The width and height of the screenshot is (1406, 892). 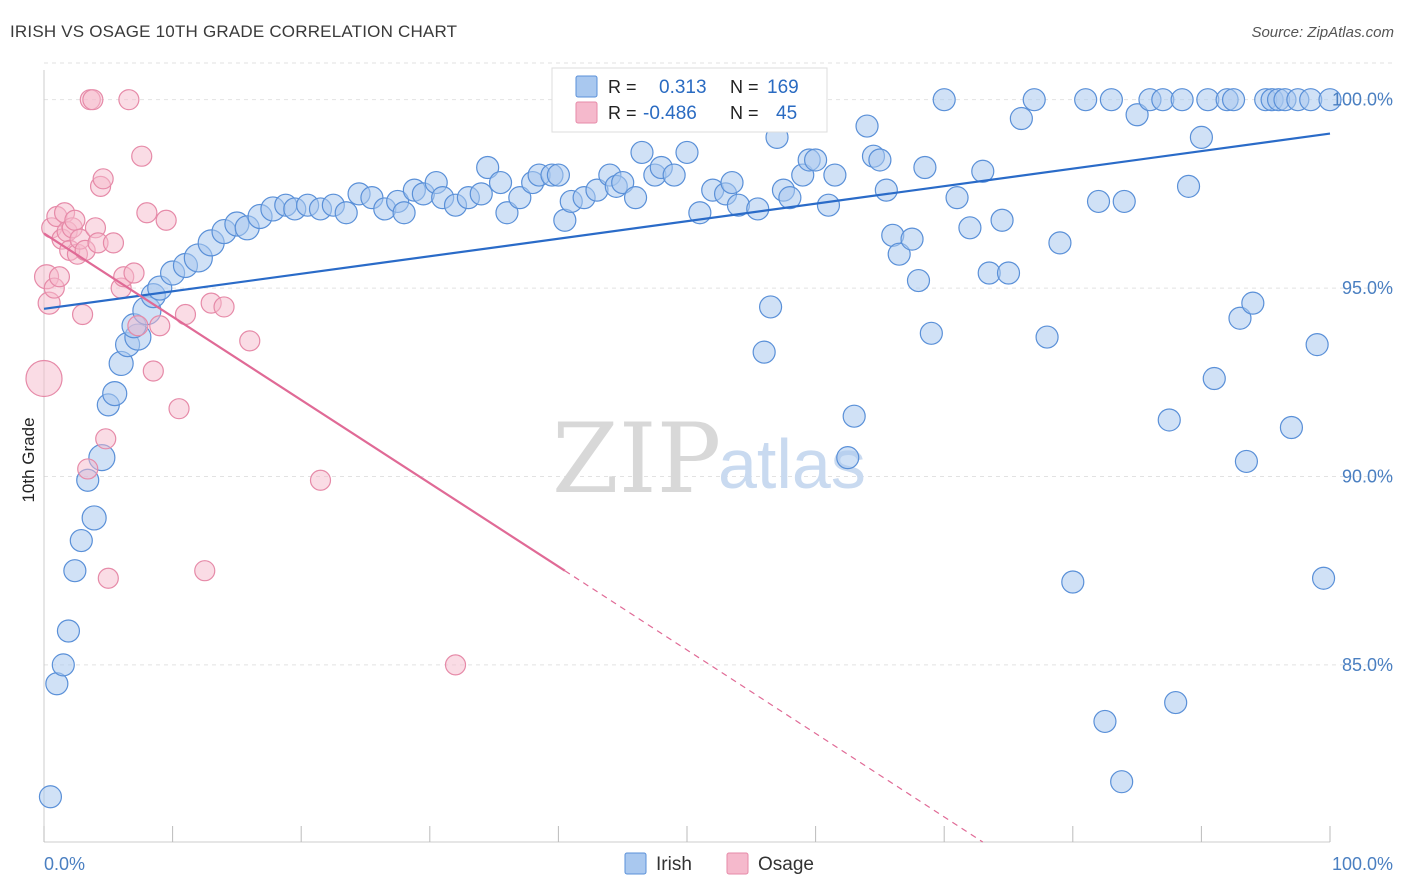 I want to click on irish-r-value: 0.313, so click(x=683, y=87).